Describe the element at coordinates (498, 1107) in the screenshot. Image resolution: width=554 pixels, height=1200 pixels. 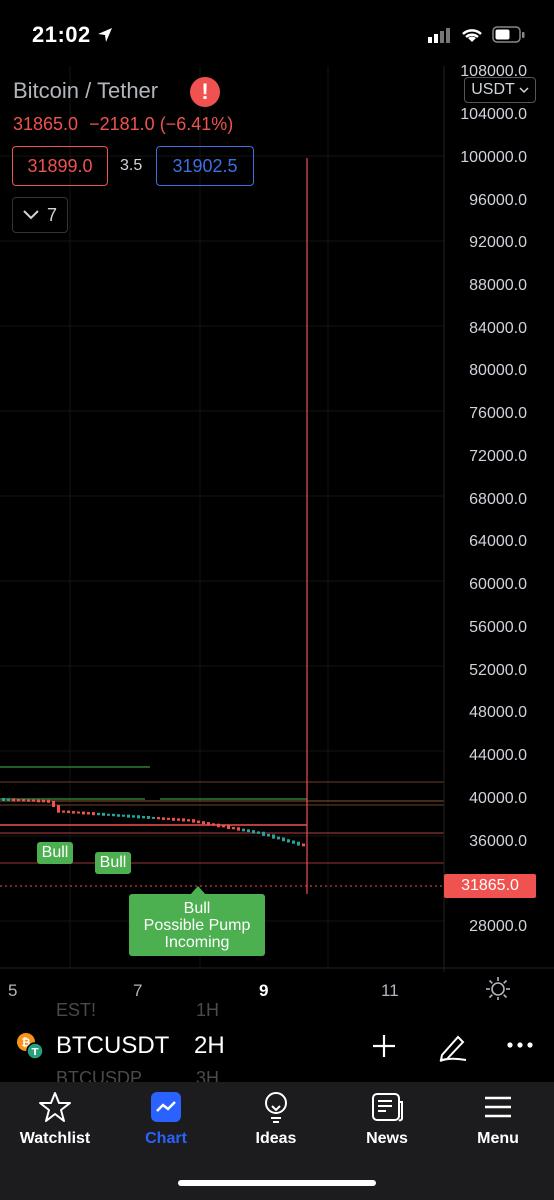
I see `menu-icon` at that location.